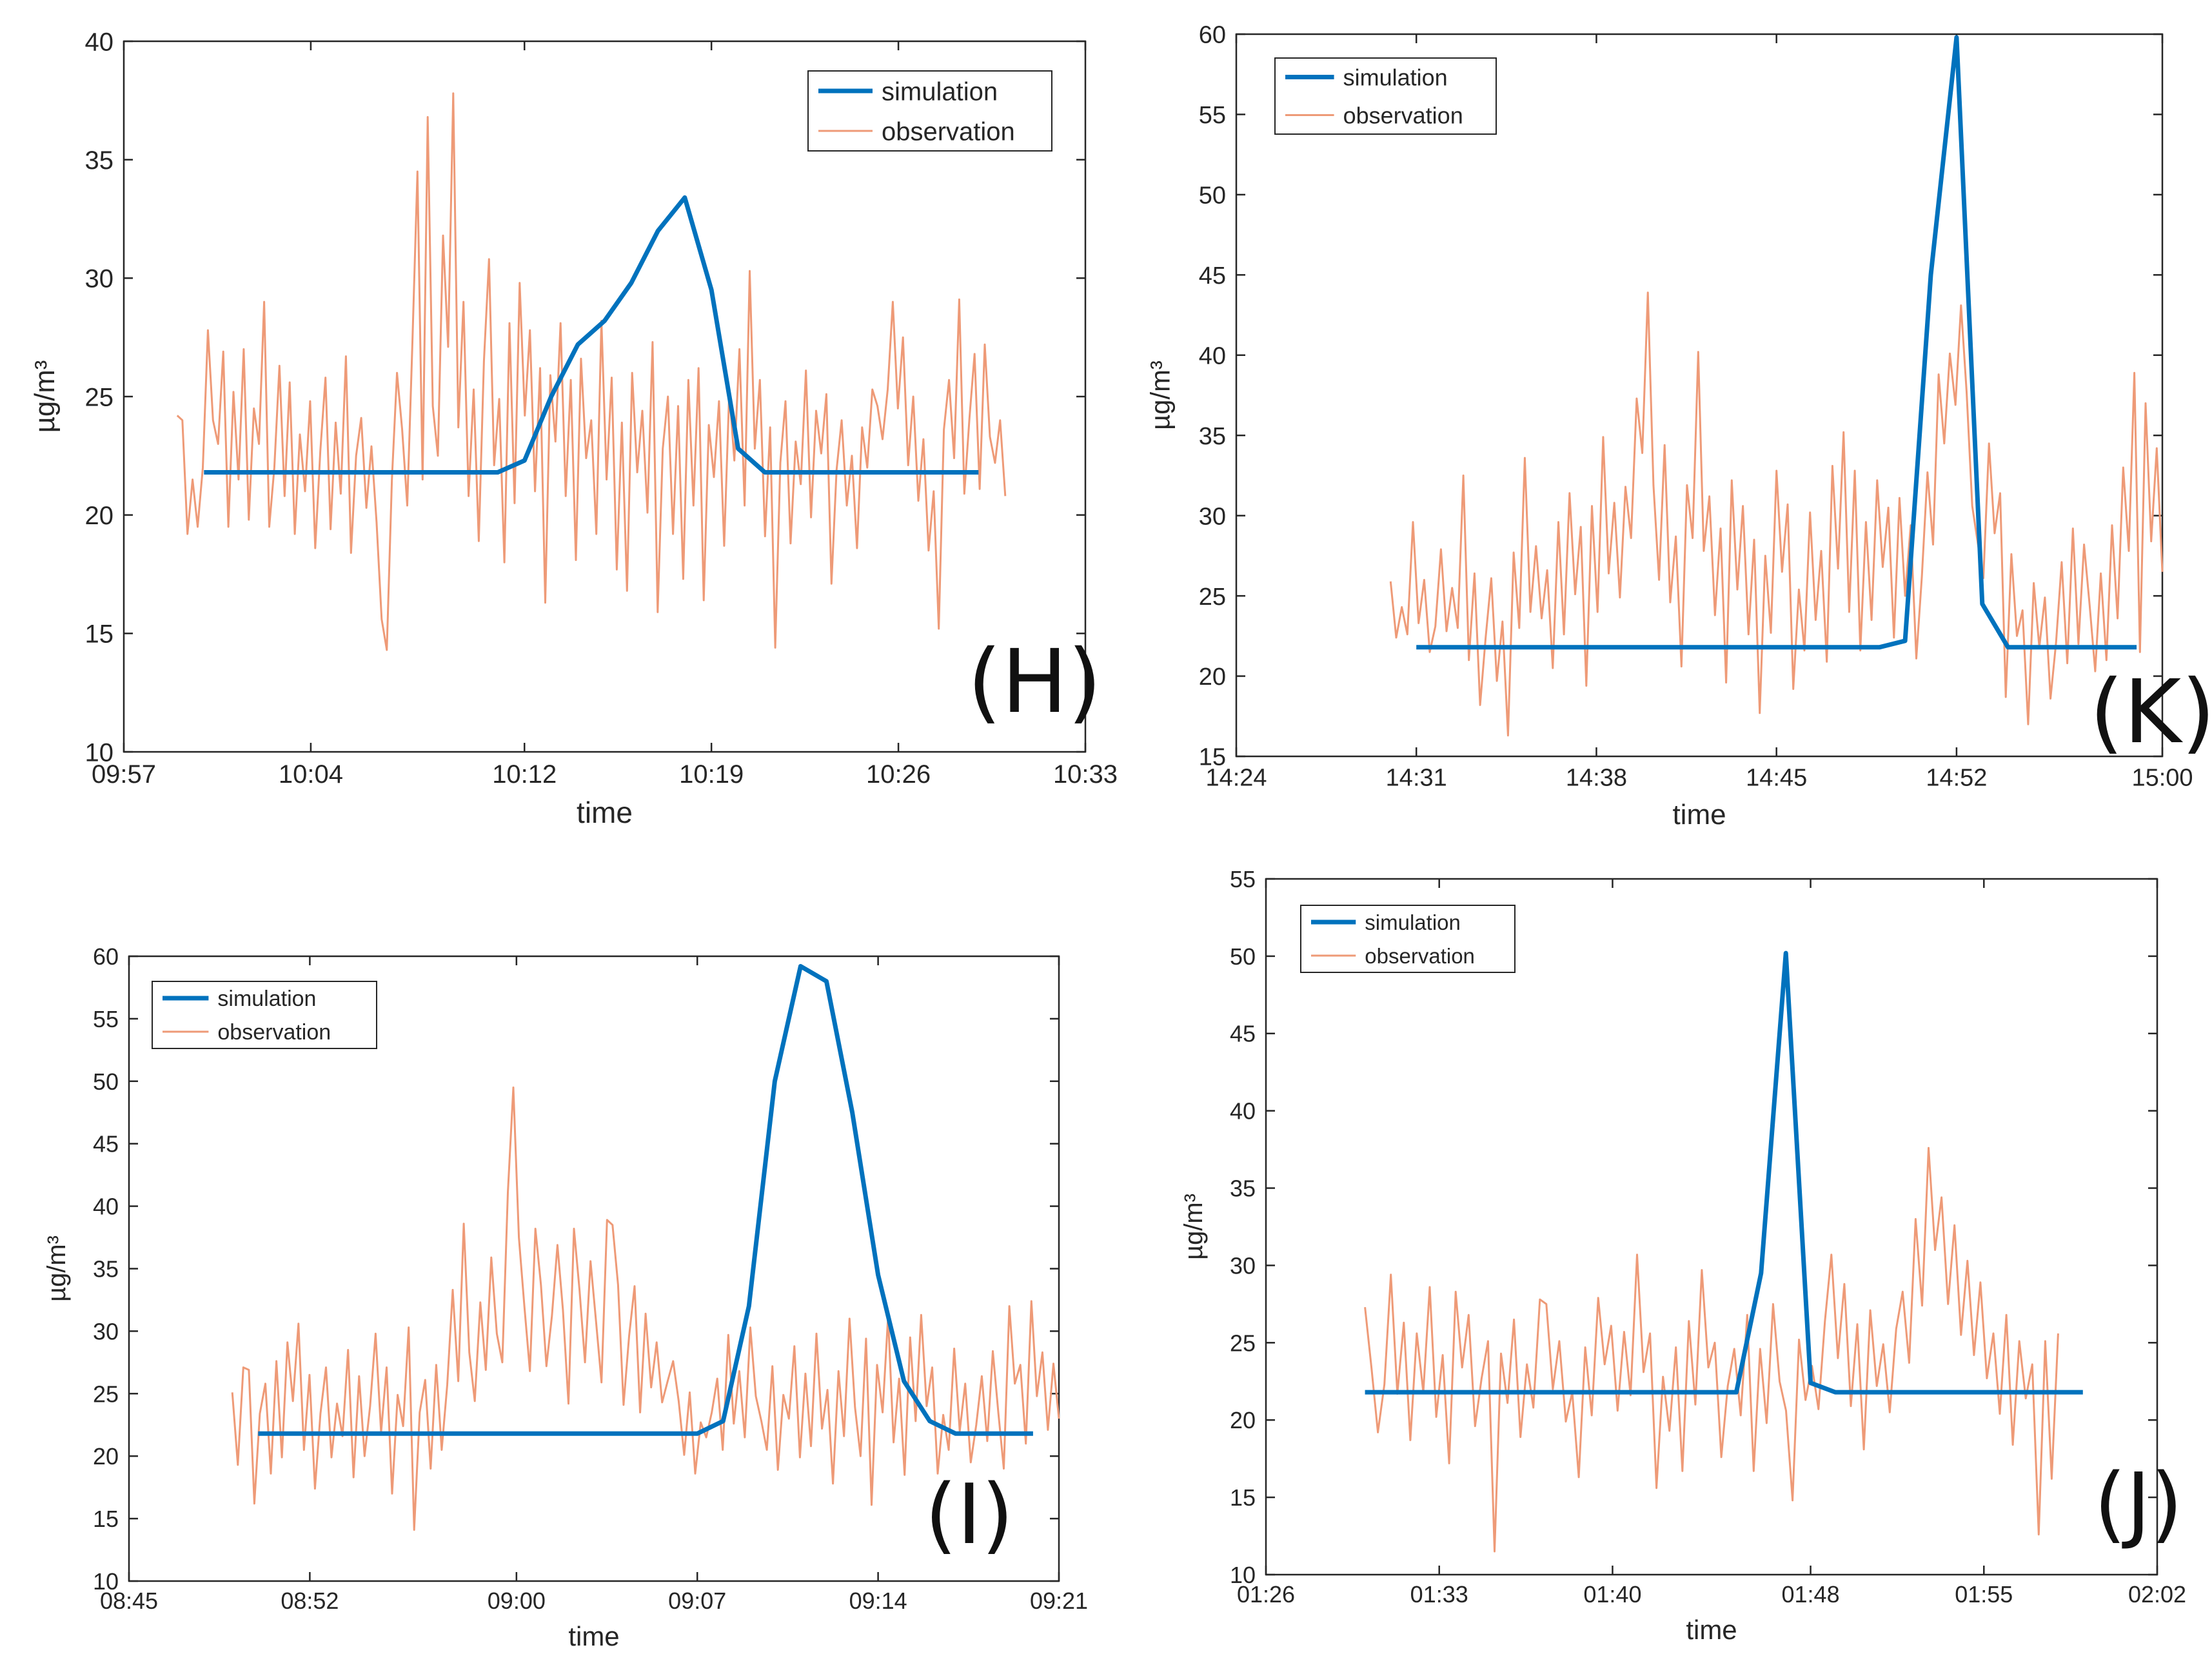 The image size is (2212, 1672). What do you see at coordinates (1085, 774) in the screenshot?
I see `x-tick-label: 10:33` at bounding box center [1085, 774].